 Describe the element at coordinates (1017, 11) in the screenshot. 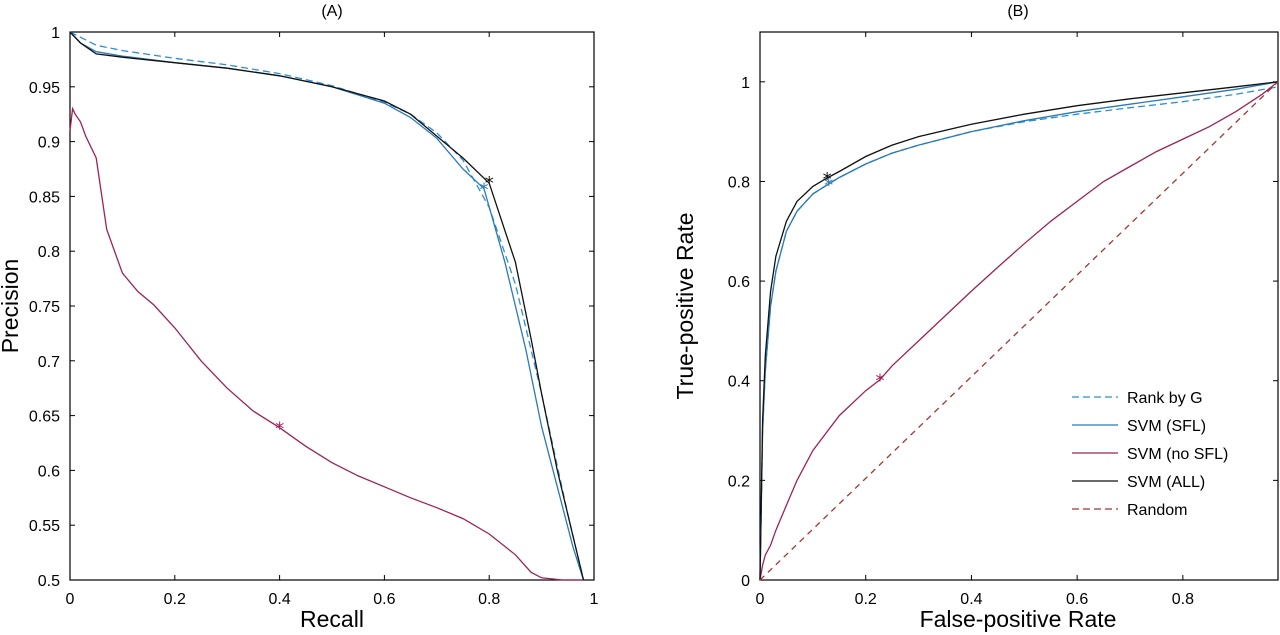

I see `panel-b-title: (B)` at that location.